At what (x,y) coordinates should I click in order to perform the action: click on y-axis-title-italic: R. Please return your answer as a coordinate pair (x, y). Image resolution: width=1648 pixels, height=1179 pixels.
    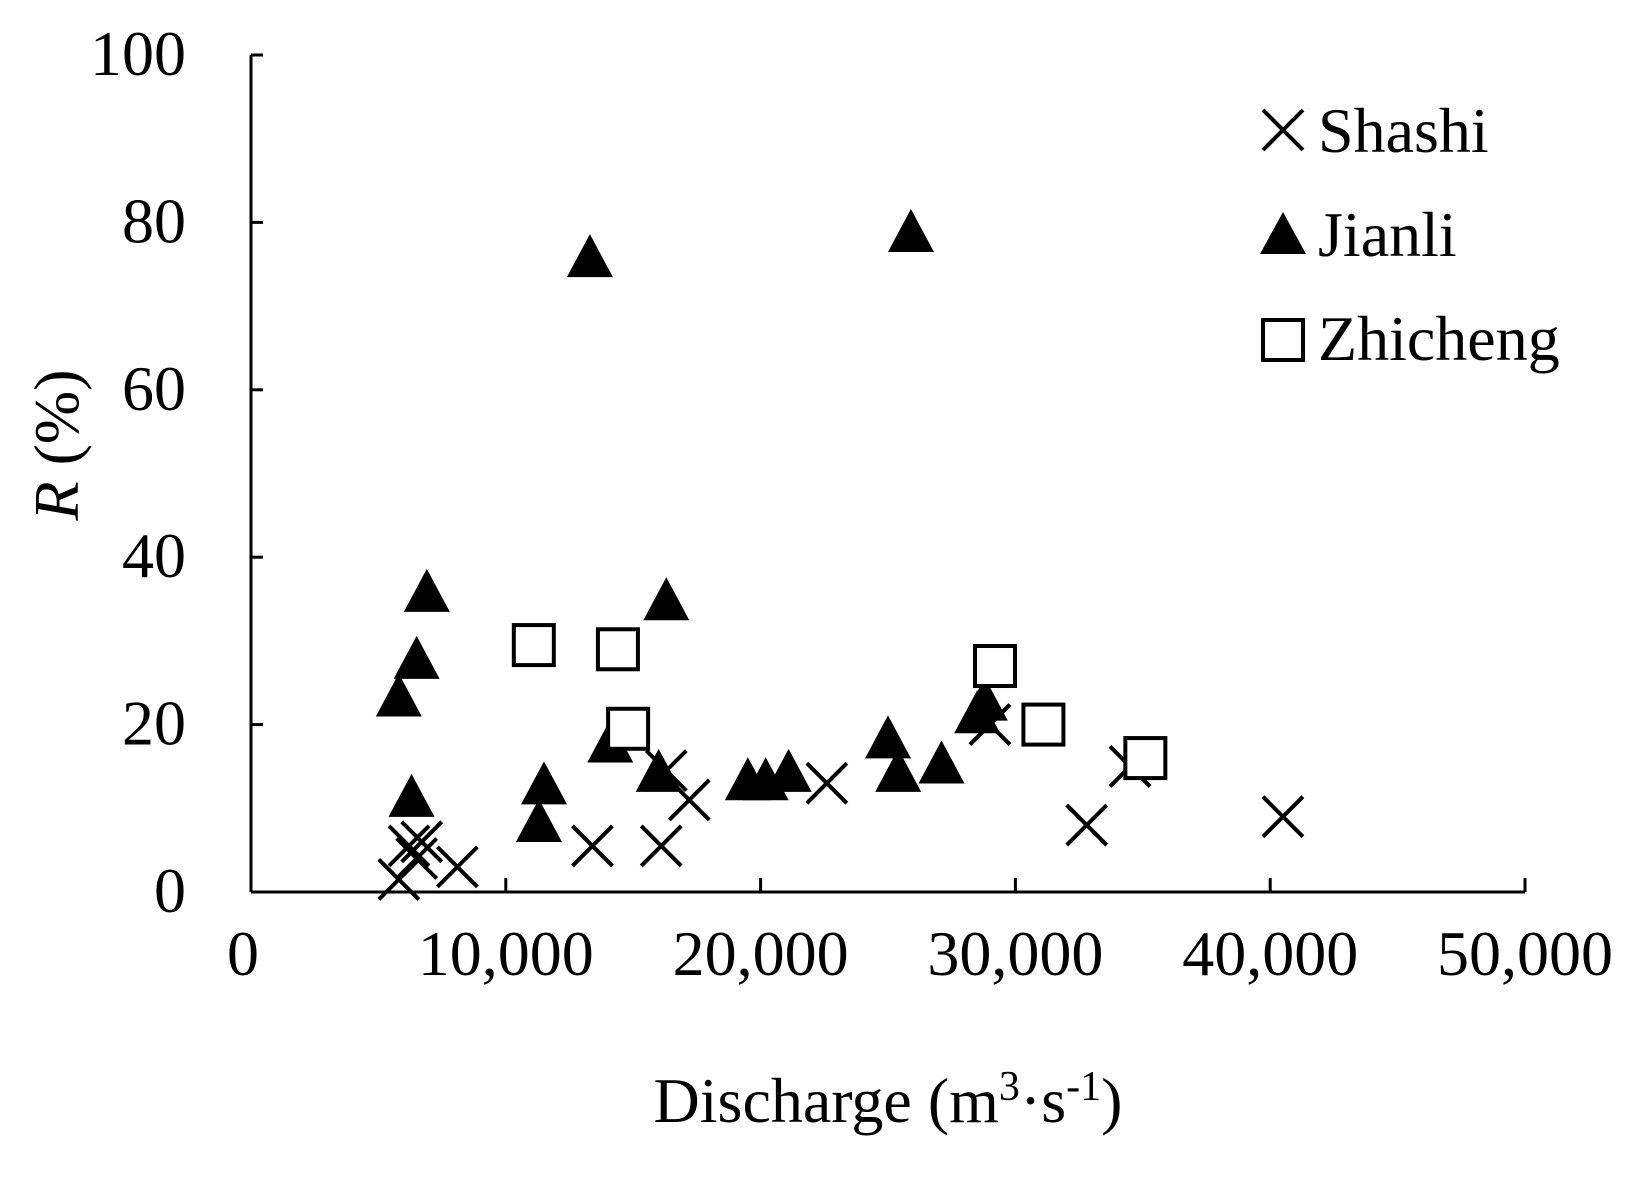
    Looking at the image, I should click on (56, 501).